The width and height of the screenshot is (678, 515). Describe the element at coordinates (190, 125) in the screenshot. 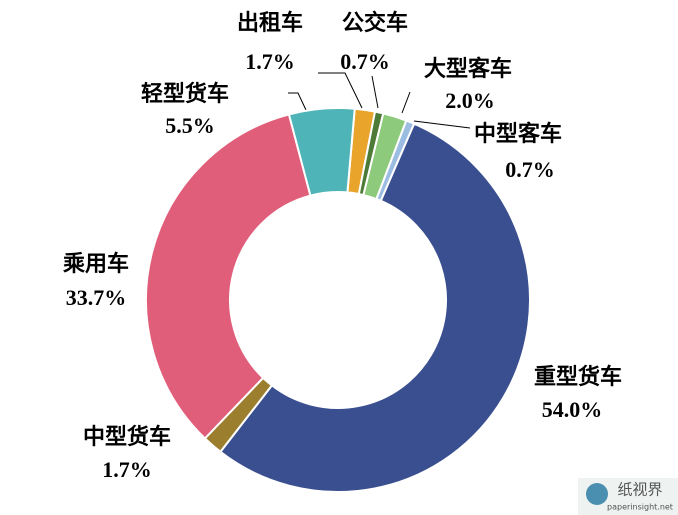

I see `value-label: 5.5%` at that location.